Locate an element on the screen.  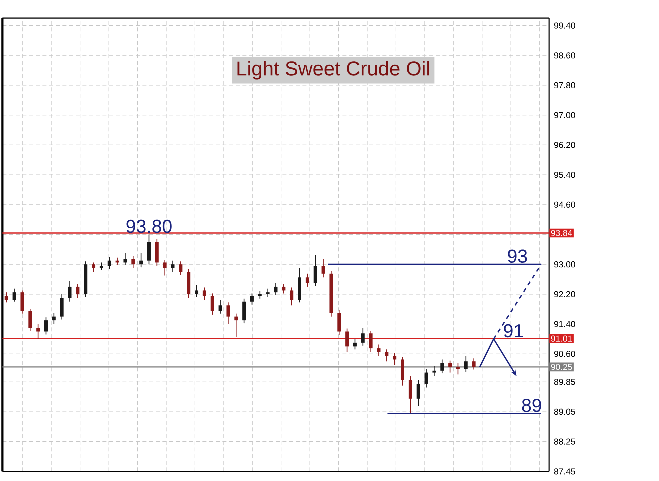
y-tick-label: 90.60 is located at coordinates (565, 354).